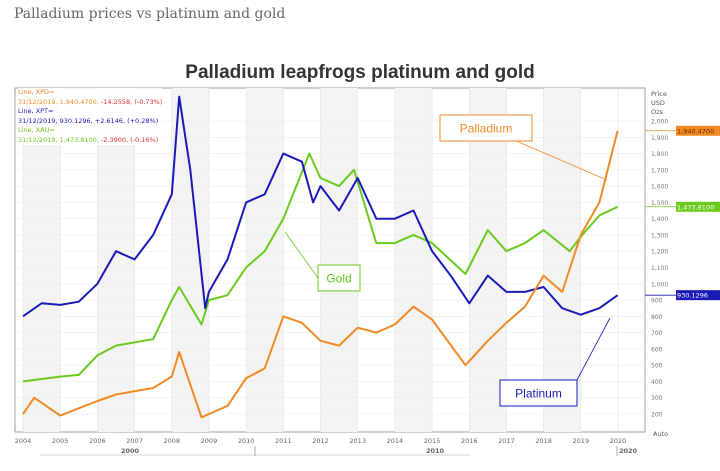 The height and width of the screenshot is (471, 720). Describe the element at coordinates (657, 415) in the screenshot. I see `y-tick-label: 200` at that location.